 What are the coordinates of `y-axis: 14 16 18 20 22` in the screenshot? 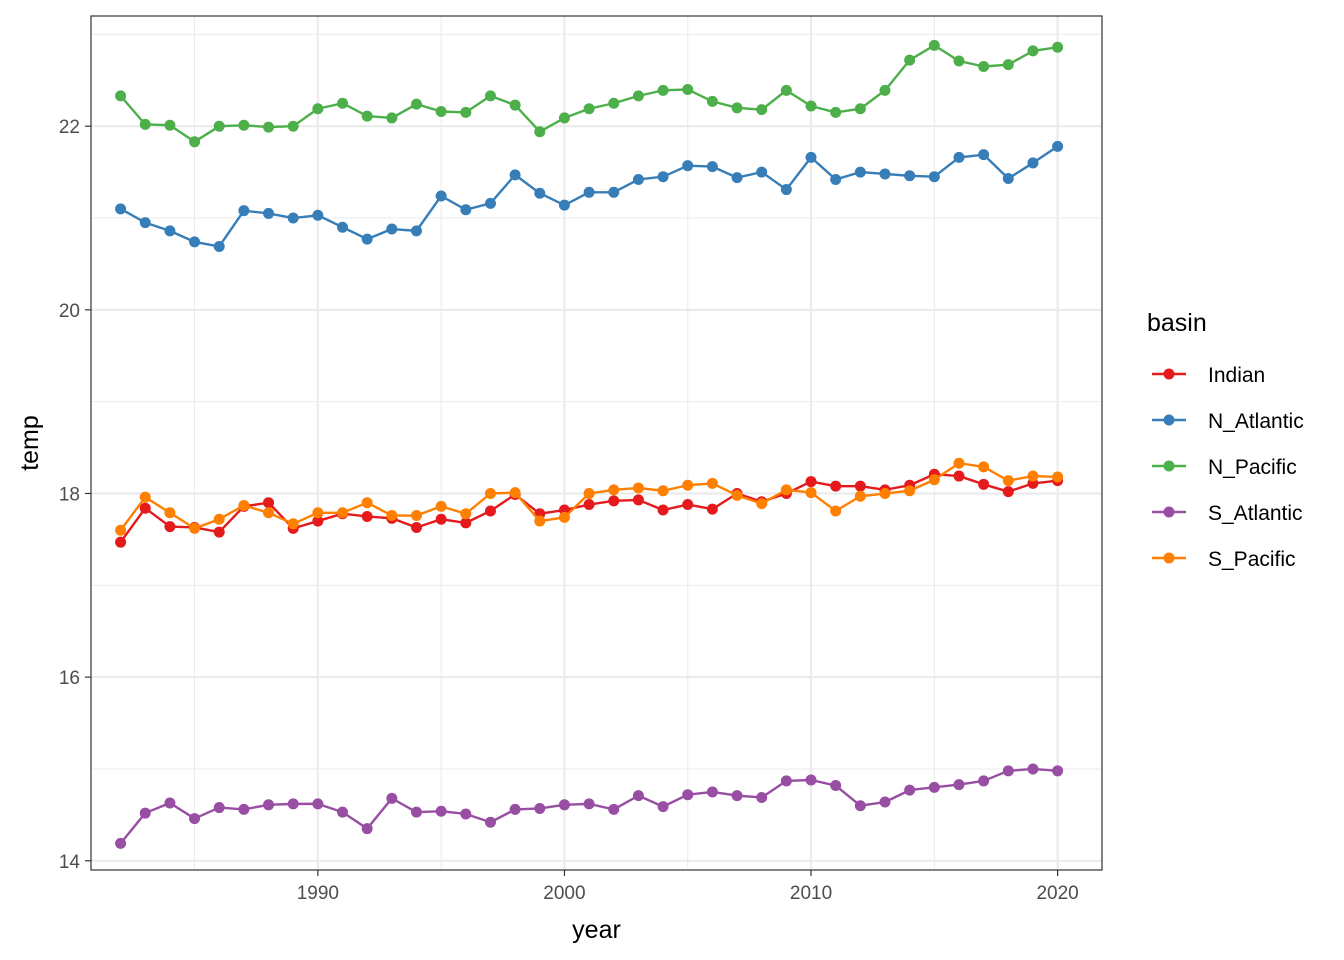 It's located at (75, 495).